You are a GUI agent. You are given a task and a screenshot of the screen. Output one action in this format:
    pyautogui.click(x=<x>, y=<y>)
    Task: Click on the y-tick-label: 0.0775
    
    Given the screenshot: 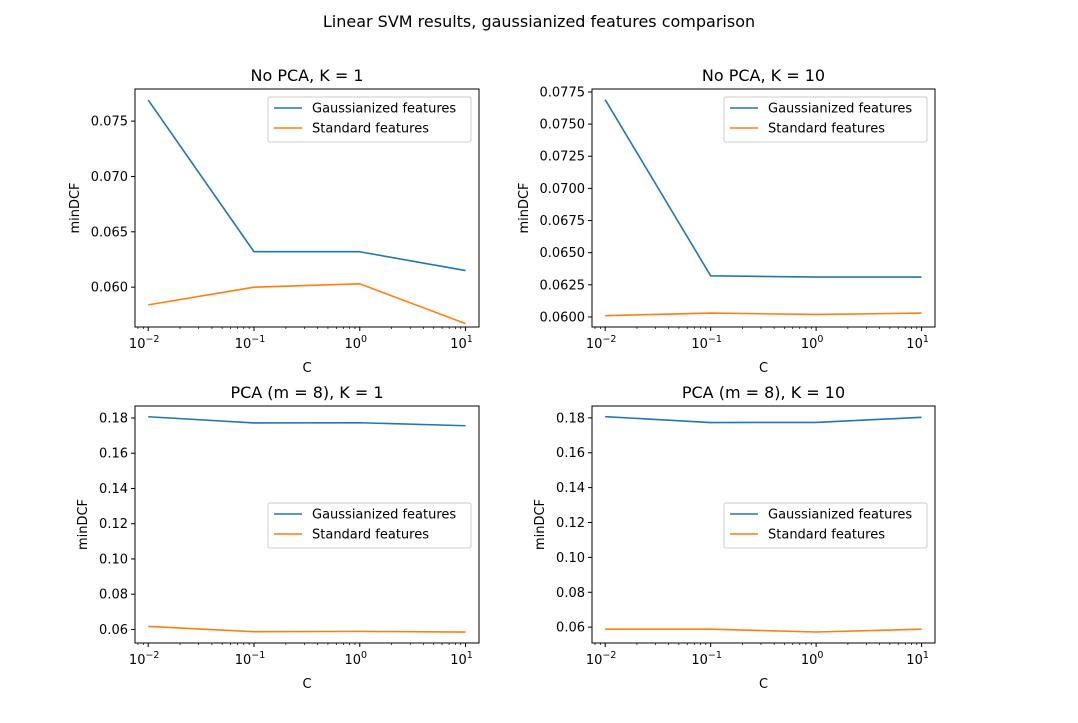 What is the action you would take?
    pyautogui.click(x=563, y=92)
    